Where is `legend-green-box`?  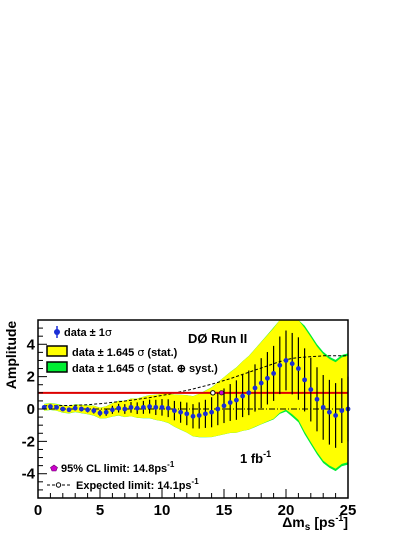 legend-green-box is located at coordinates (57, 367).